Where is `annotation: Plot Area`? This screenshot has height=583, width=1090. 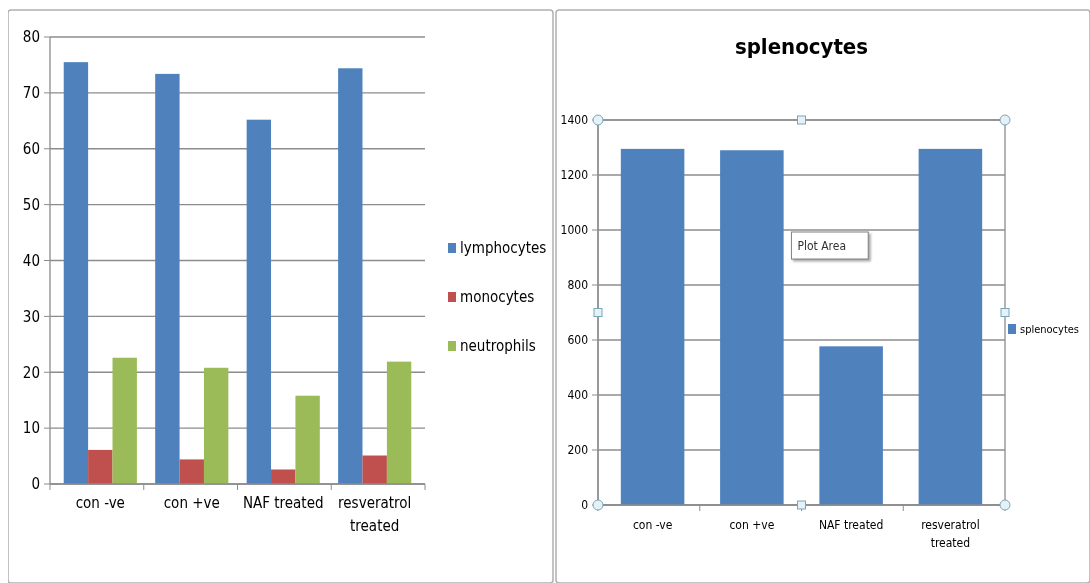 annotation: Plot Area is located at coordinates (822, 246).